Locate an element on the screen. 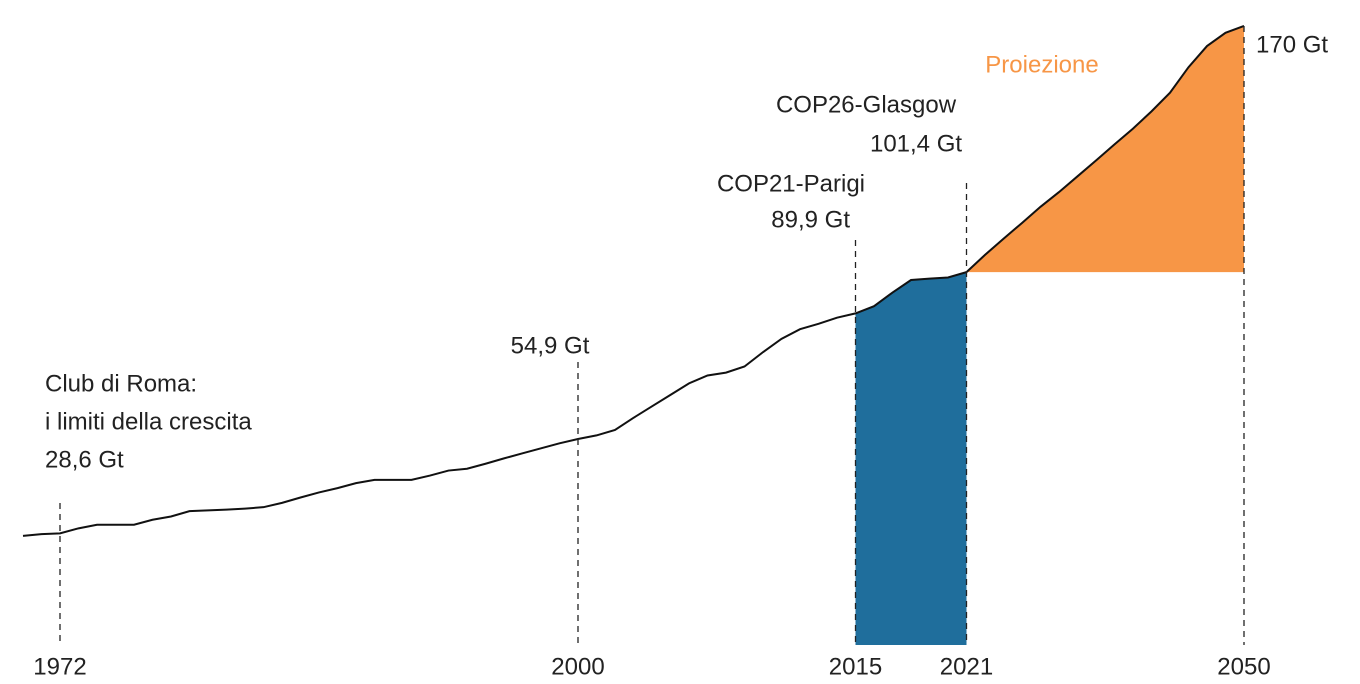  x-tick-label: 2050 is located at coordinates (1243, 666).